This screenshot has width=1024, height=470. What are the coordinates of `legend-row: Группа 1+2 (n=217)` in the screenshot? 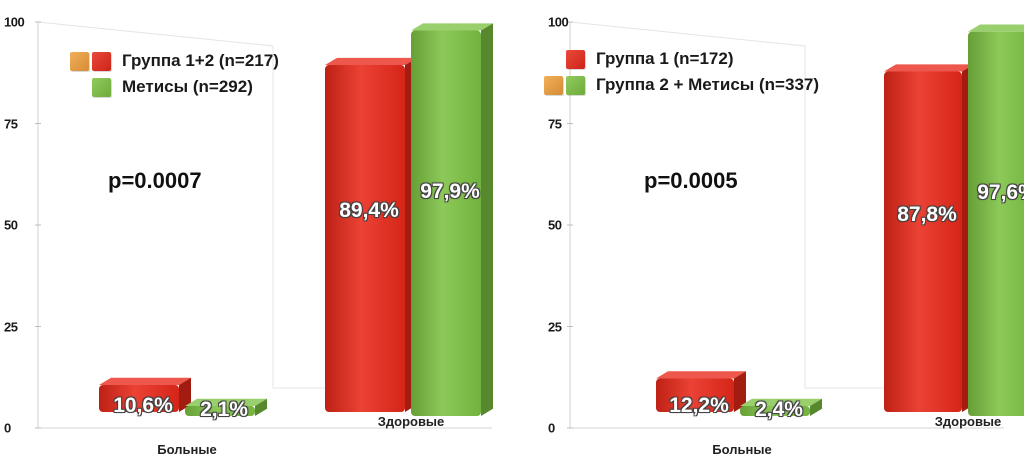 It's located at (174, 61).